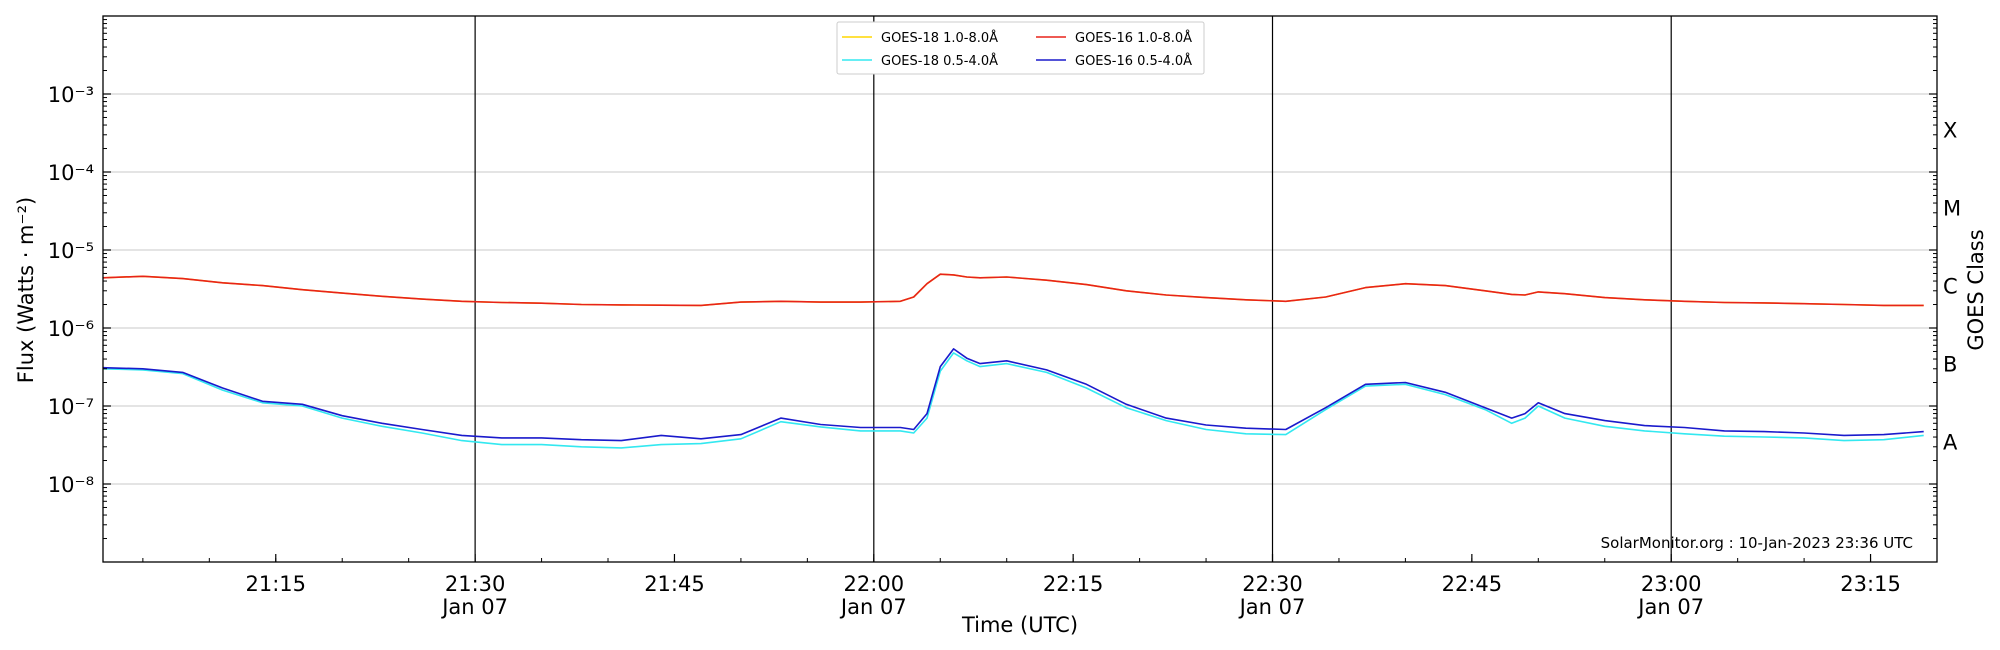 Image resolution: width=2000 pixels, height=650 pixels. What do you see at coordinates (71, 407) in the screenshot?
I see `y-tick-label: 10⁻⁷` at bounding box center [71, 407].